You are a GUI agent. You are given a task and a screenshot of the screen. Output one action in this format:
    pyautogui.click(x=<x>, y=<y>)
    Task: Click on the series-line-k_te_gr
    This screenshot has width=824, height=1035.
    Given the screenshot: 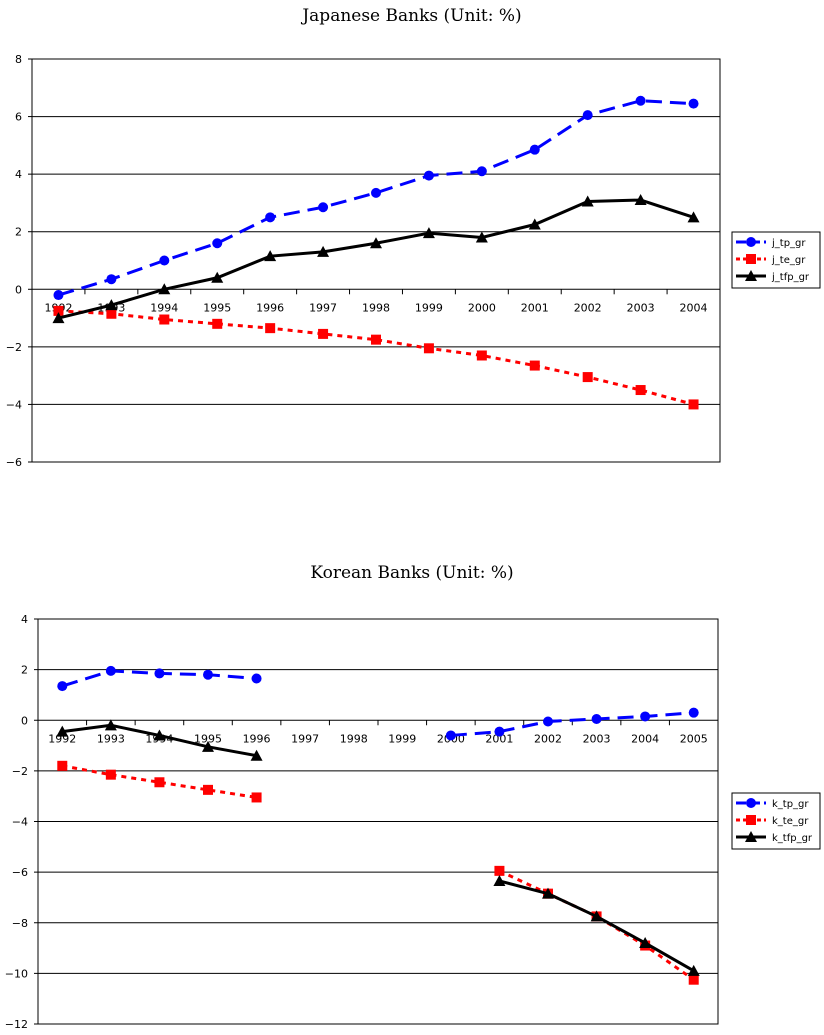 What is the action you would take?
    pyautogui.click(x=596, y=925)
    